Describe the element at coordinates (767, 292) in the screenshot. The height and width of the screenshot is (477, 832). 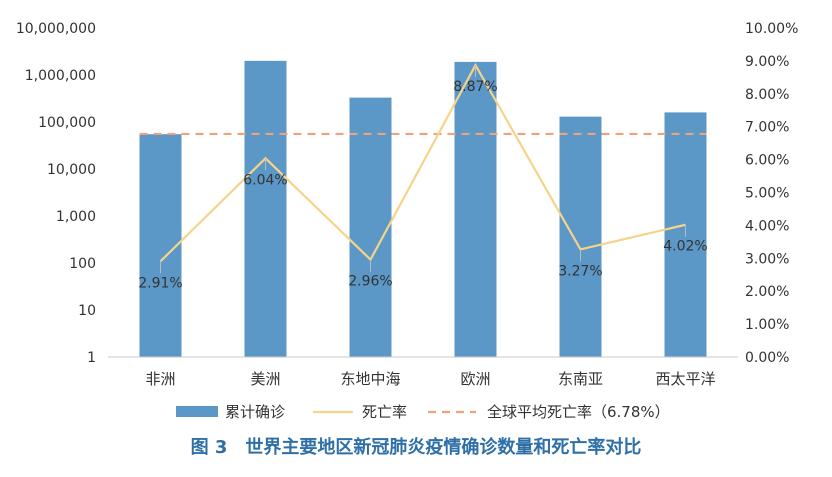
I see `right-tick-label: 2.00%` at that location.